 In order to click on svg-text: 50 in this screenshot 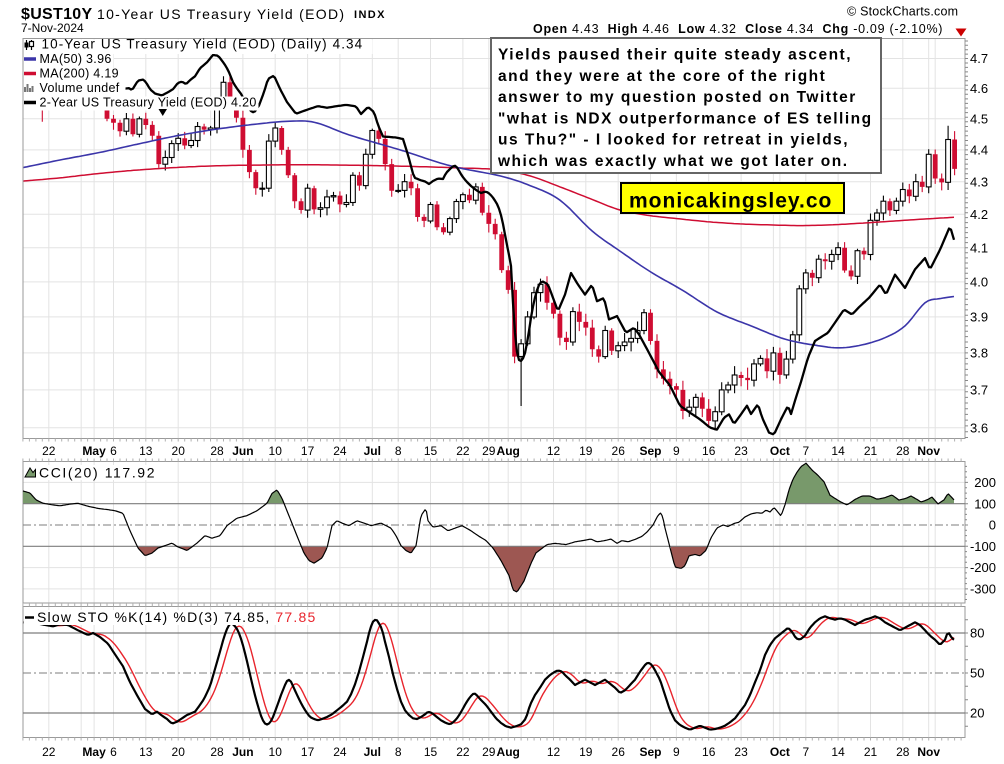, I will do `click(977, 673)`.